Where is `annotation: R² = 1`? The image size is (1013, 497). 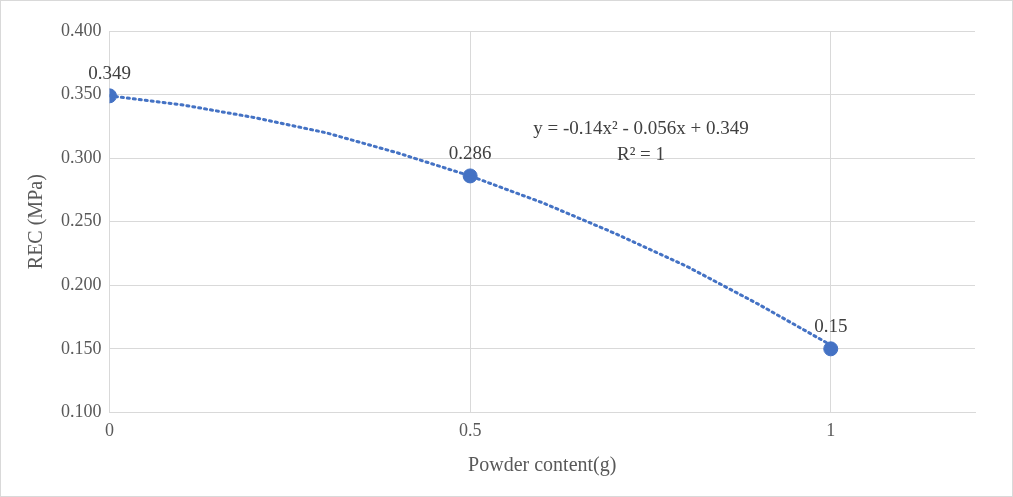
annotation: R² = 1 is located at coordinates (641, 154).